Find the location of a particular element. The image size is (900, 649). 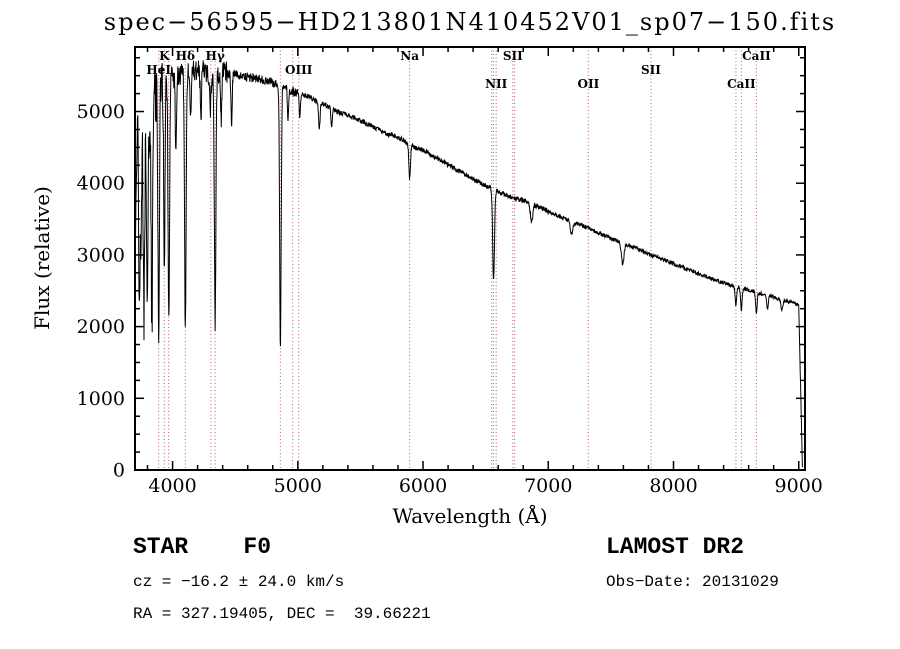

spectral-line-label: K is located at coordinates (164, 56).